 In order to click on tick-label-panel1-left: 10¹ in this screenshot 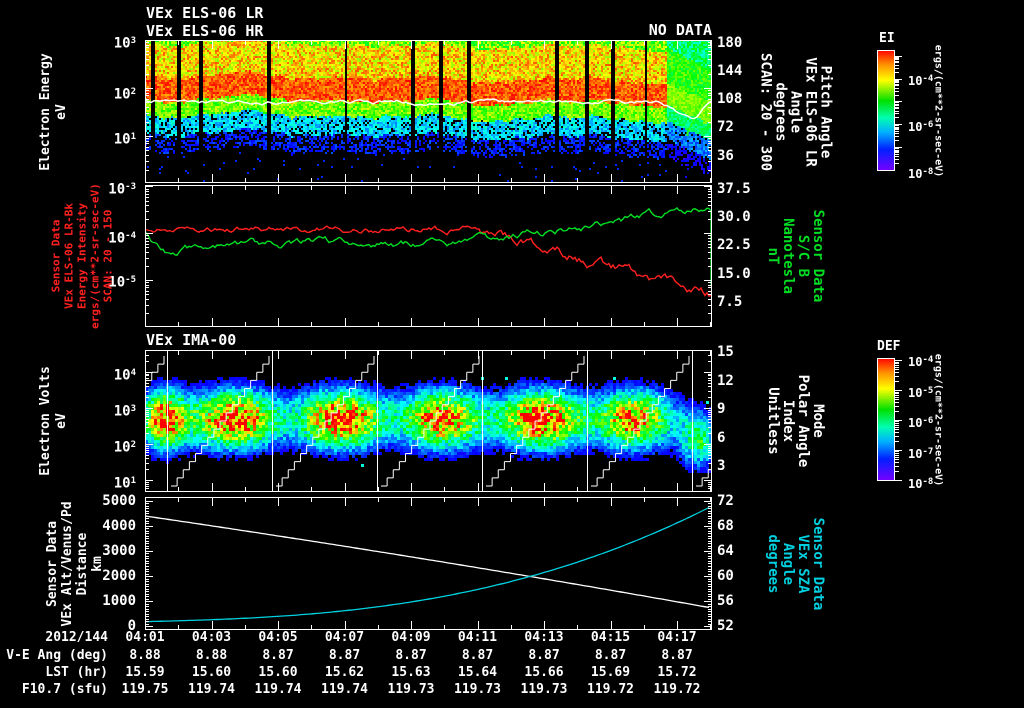, I will do `click(124, 139)`.